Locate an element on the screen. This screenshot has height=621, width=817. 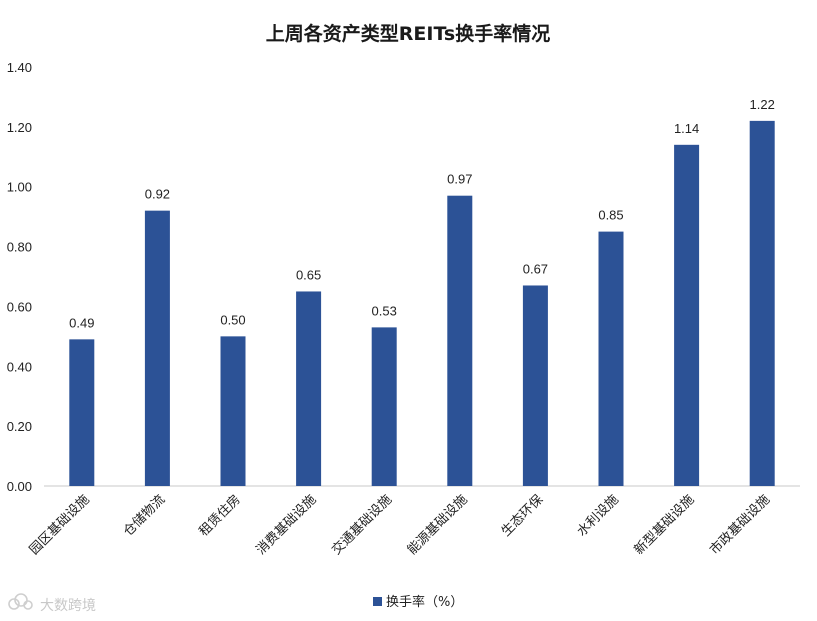
y-tick-label: 1.40 is located at coordinates (19, 67).